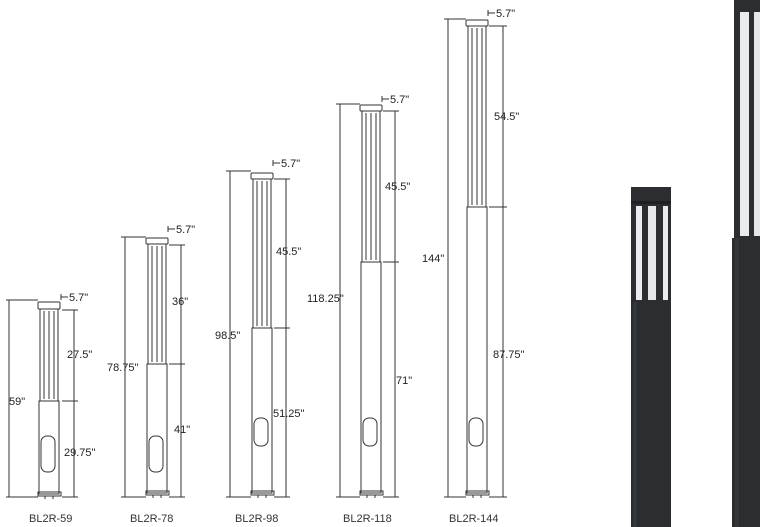 This screenshot has height=527, width=760. What do you see at coordinates (50, 519) in the screenshot?
I see `model-name: BL2R-59` at bounding box center [50, 519].